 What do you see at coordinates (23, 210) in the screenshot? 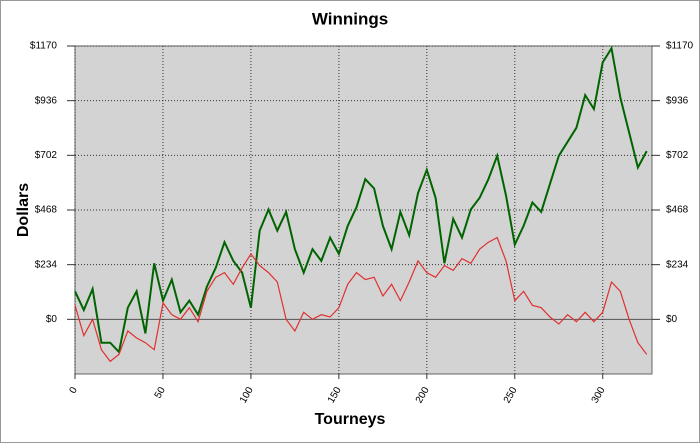
I see `y-axis-title: Dollars` at bounding box center [23, 210].